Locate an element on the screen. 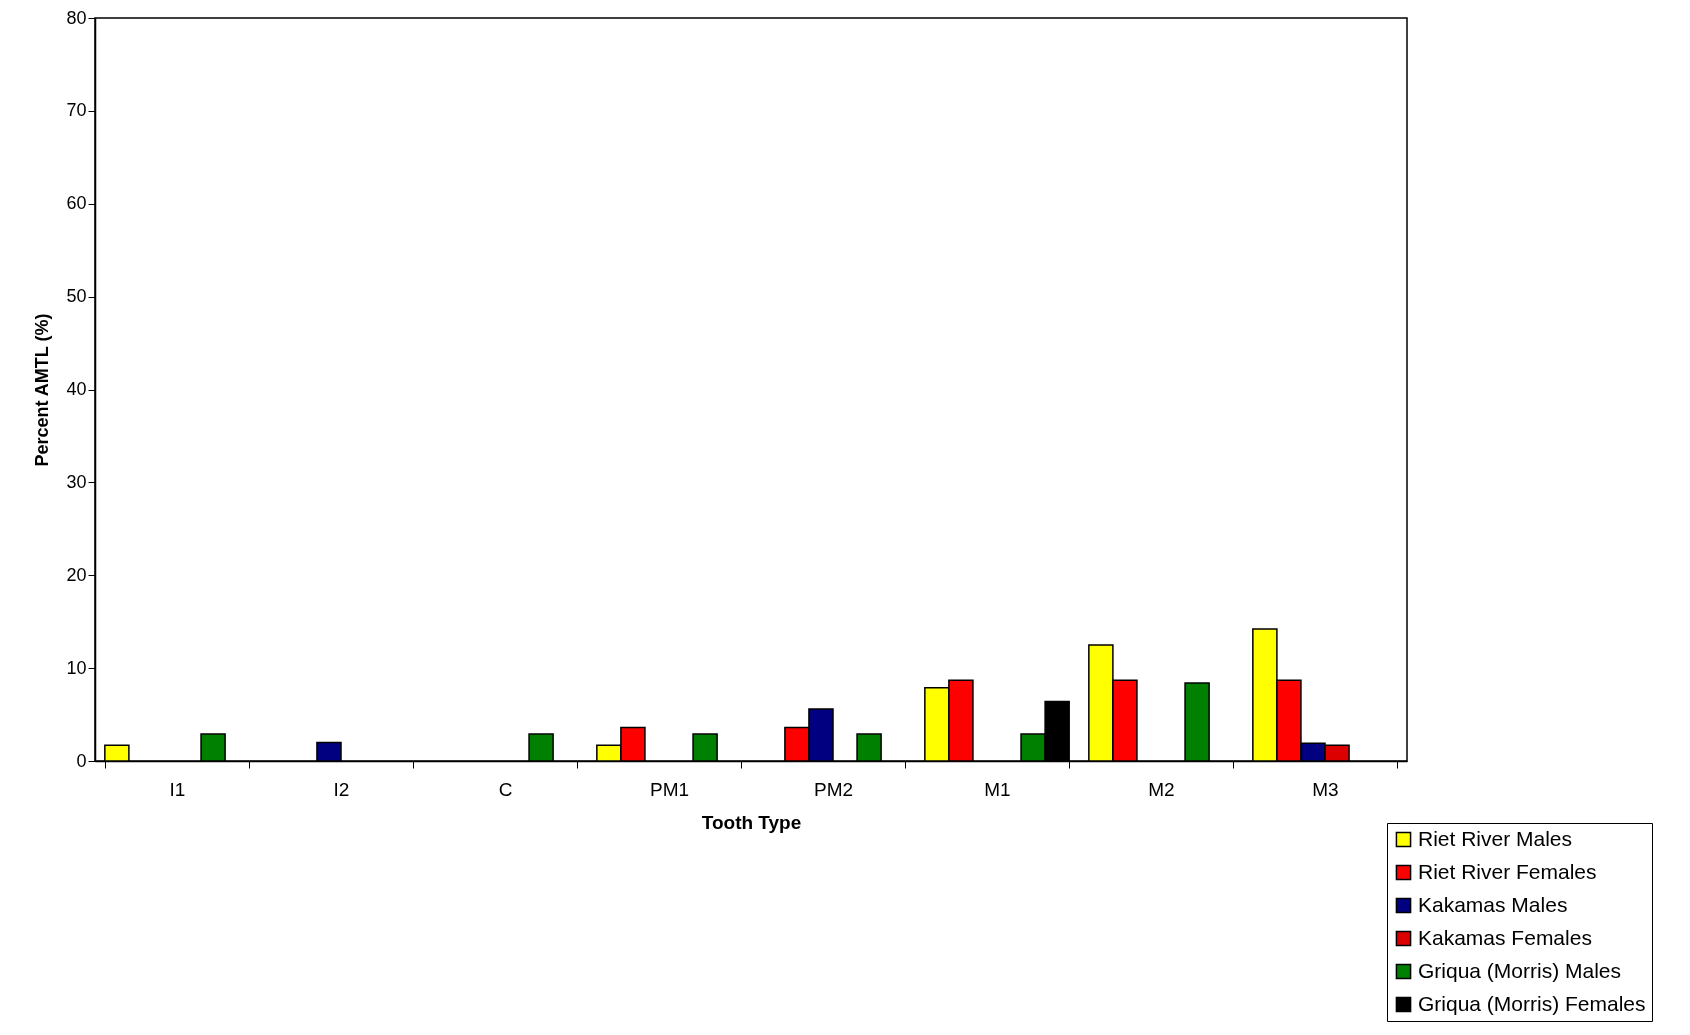 This screenshot has width=1690, height=1035. y-tick-label: 60 is located at coordinates (76, 203).